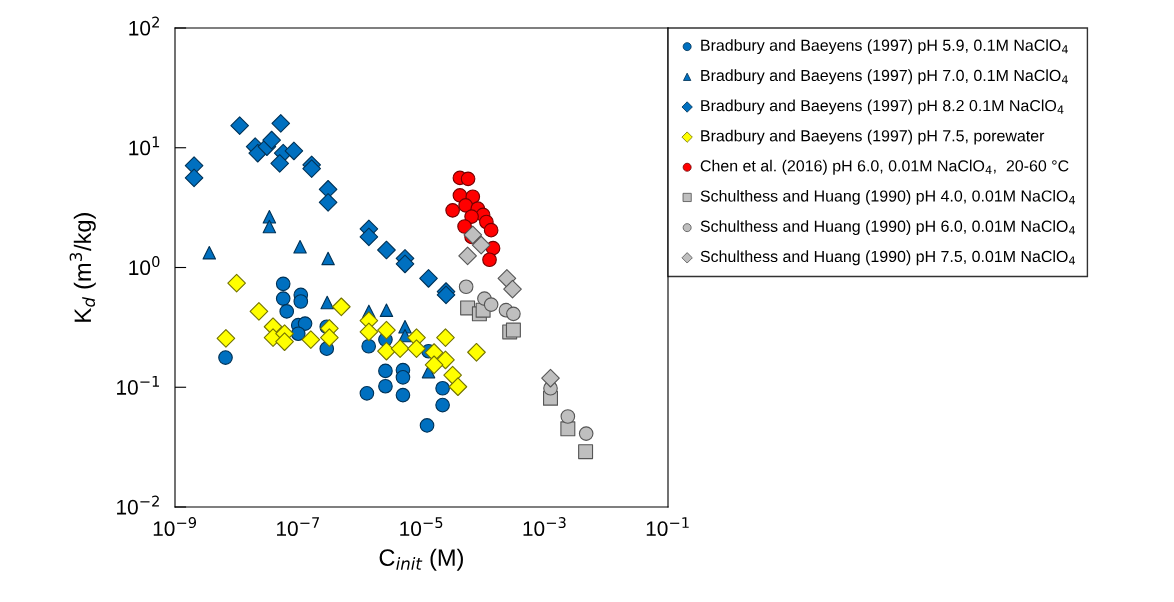  I want to click on y-tick-label: 10$^{2}$, so click(144, 26).